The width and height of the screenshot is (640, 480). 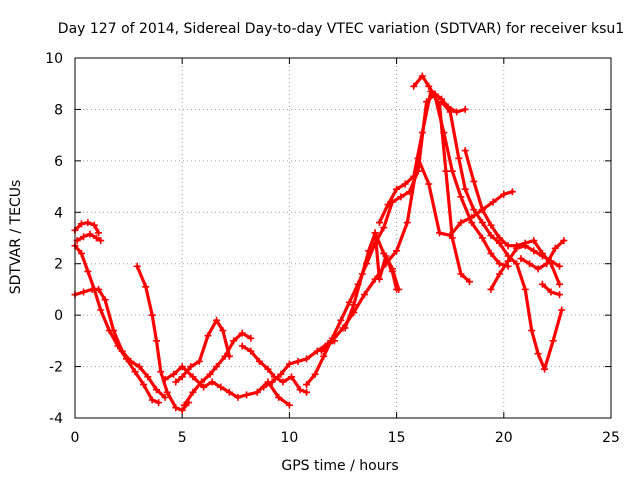 I want to click on x-tick-label: 25, so click(x=611, y=438).